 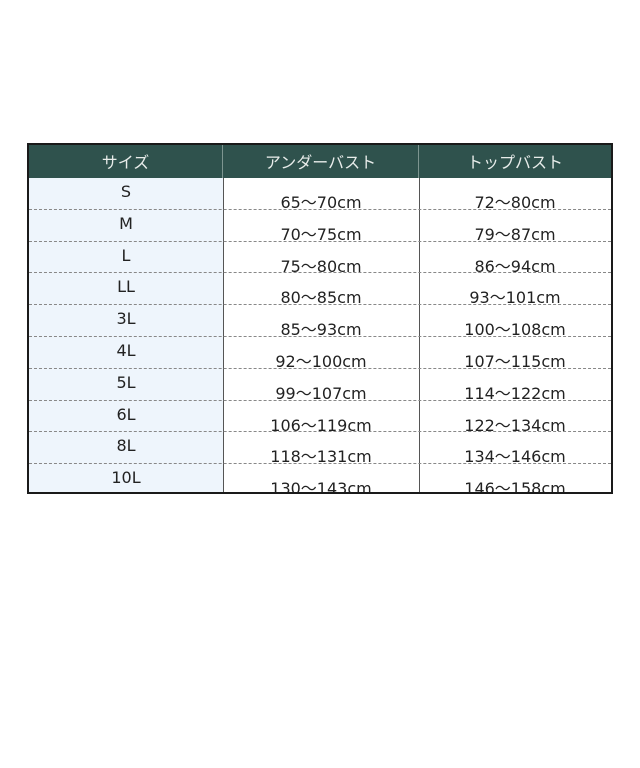 I want to click on under-bust-cell: 130～143cm, so click(x=321, y=486).